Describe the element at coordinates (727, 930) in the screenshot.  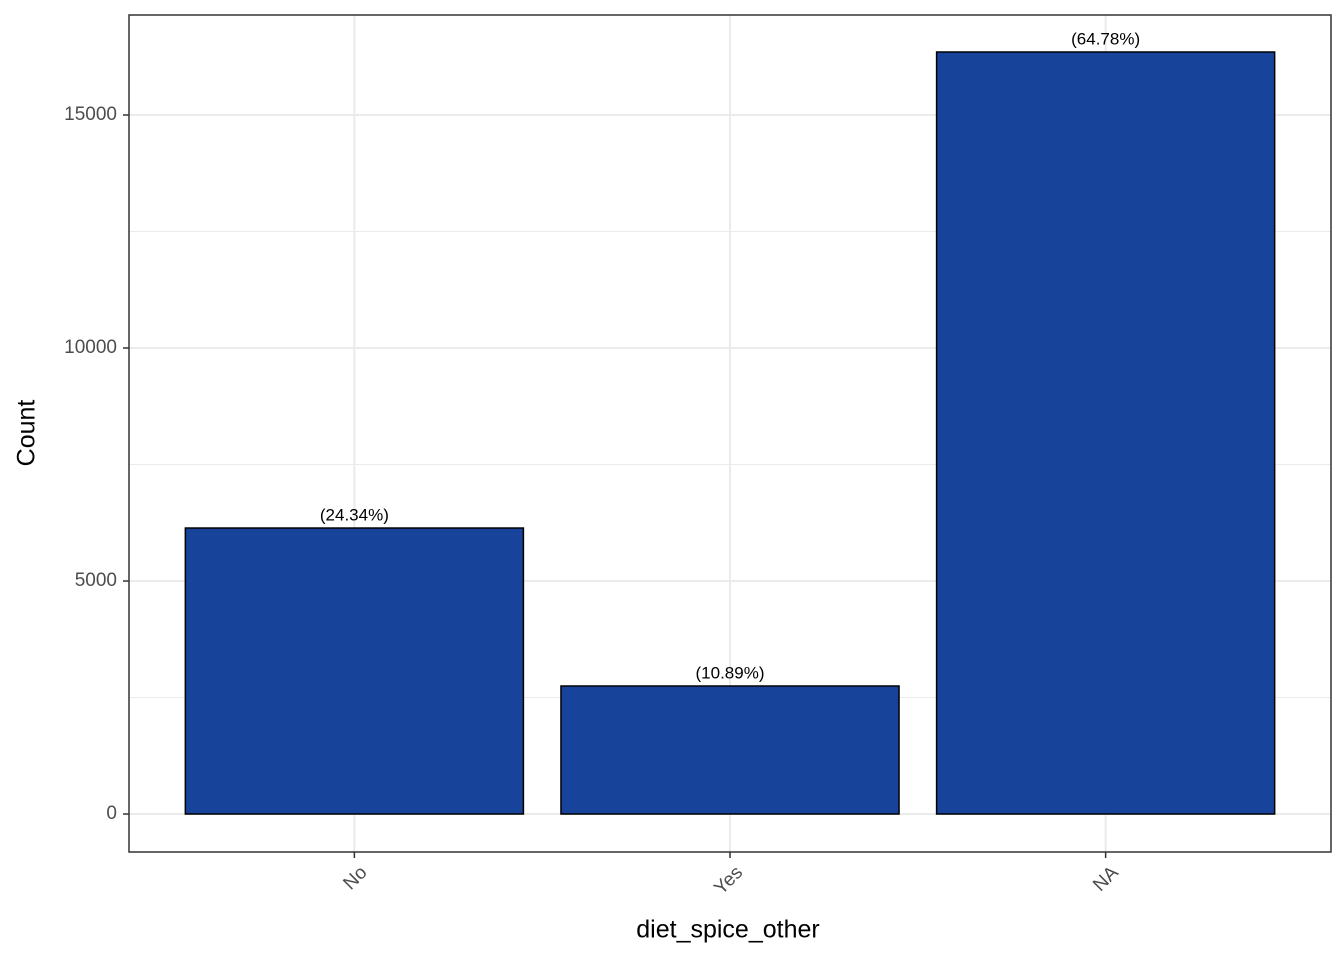
I see `x-axis-title: diet_spice_other` at that location.